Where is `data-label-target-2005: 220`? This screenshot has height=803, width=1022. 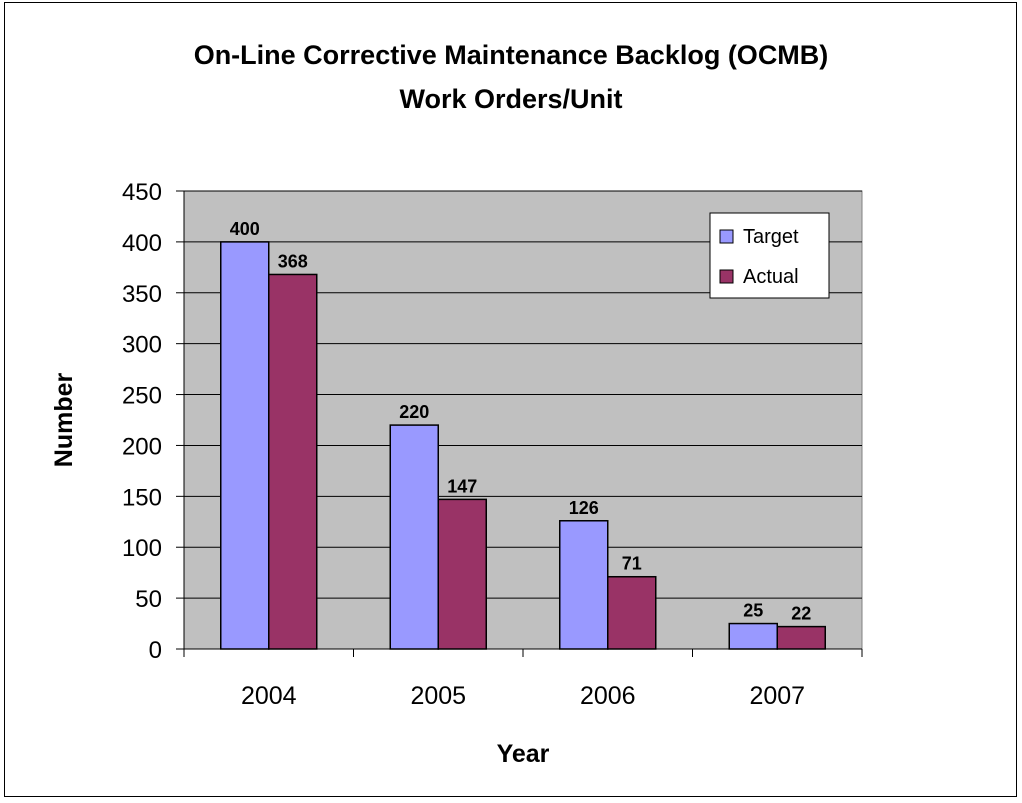 data-label-target-2005: 220 is located at coordinates (414, 412).